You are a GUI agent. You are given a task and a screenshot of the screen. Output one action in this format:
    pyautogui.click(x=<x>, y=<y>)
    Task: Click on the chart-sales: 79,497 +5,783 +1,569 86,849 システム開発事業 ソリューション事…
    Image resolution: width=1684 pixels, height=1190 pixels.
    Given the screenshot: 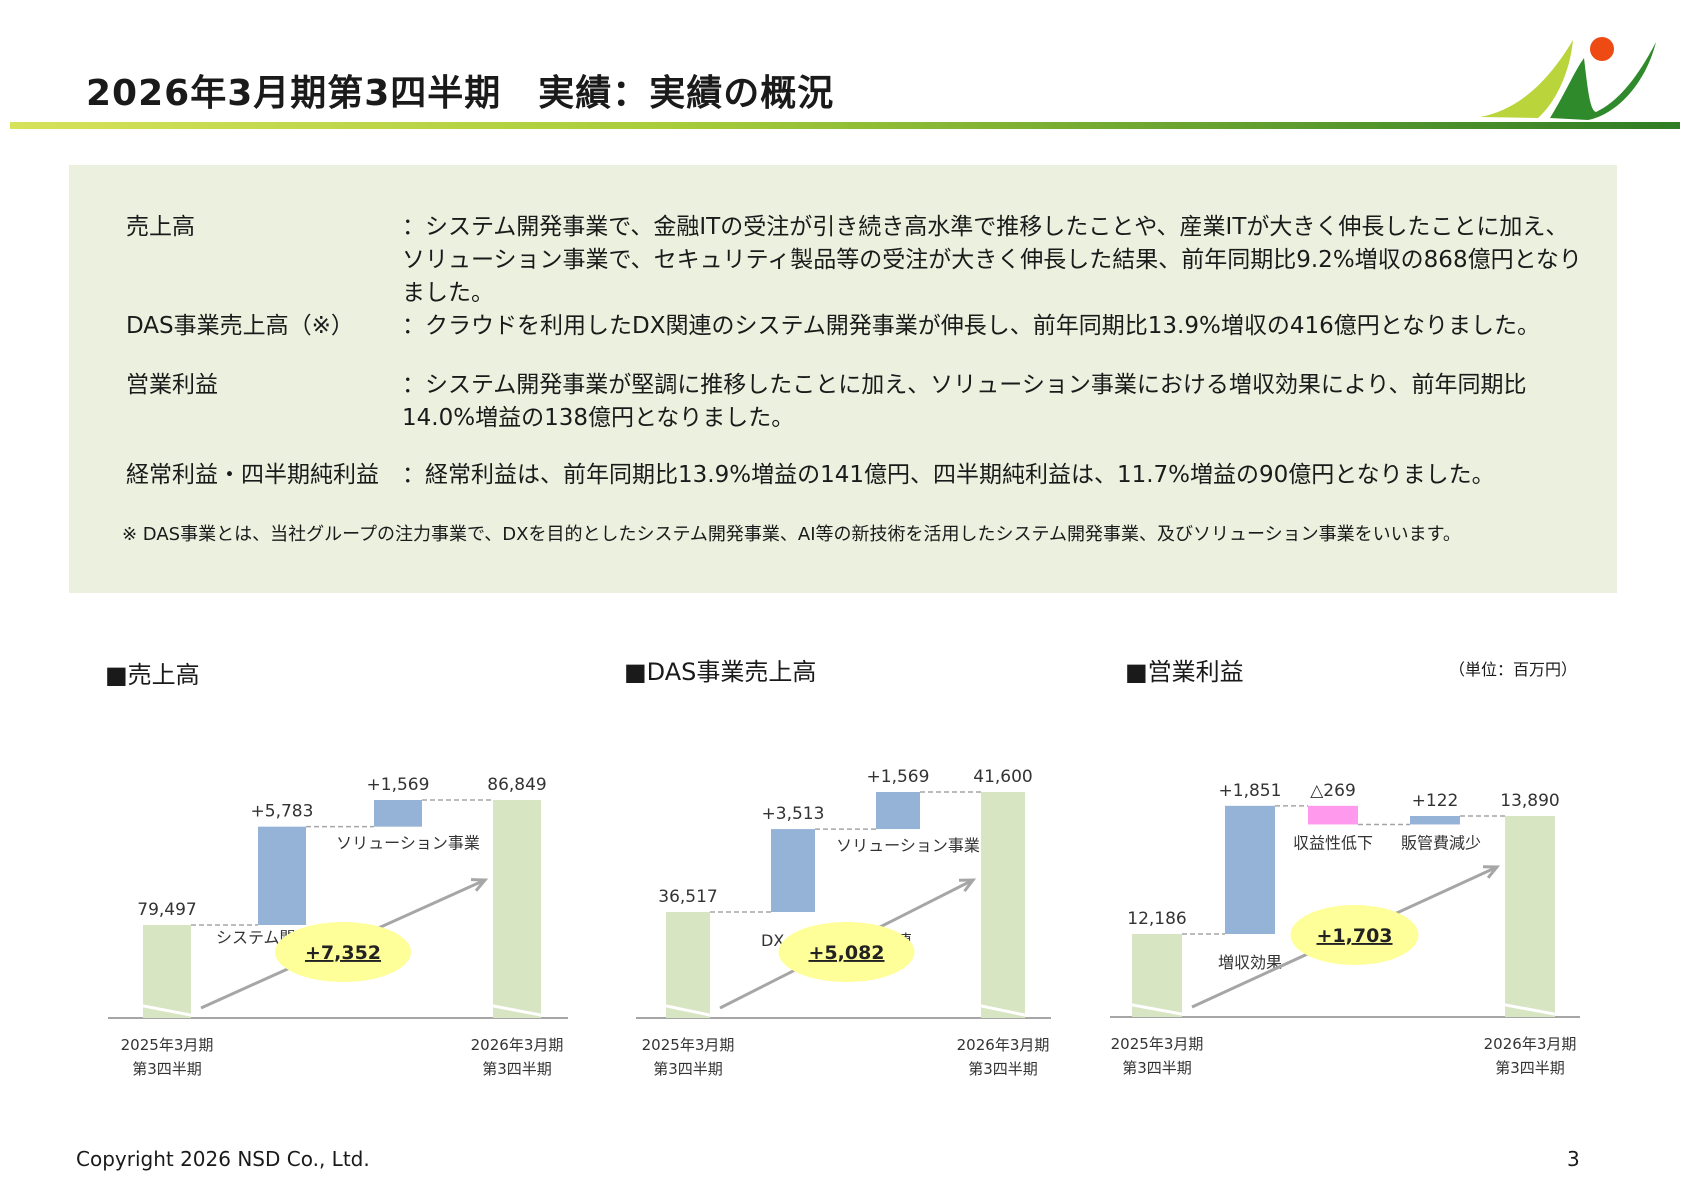 What is the action you would take?
    pyautogui.click(x=343, y=917)
    